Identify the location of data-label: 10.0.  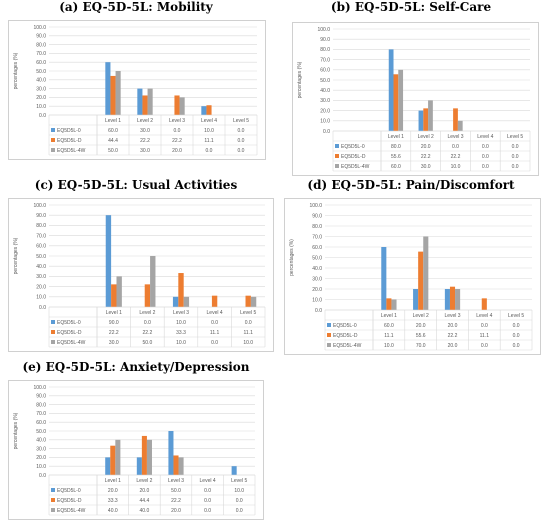
(389, 346).